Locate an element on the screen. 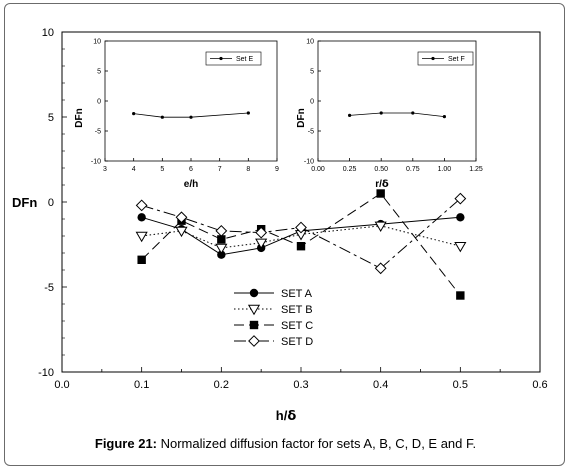  inset-f-x-tick-label: 0.50 is located at coordinates (381, 169).